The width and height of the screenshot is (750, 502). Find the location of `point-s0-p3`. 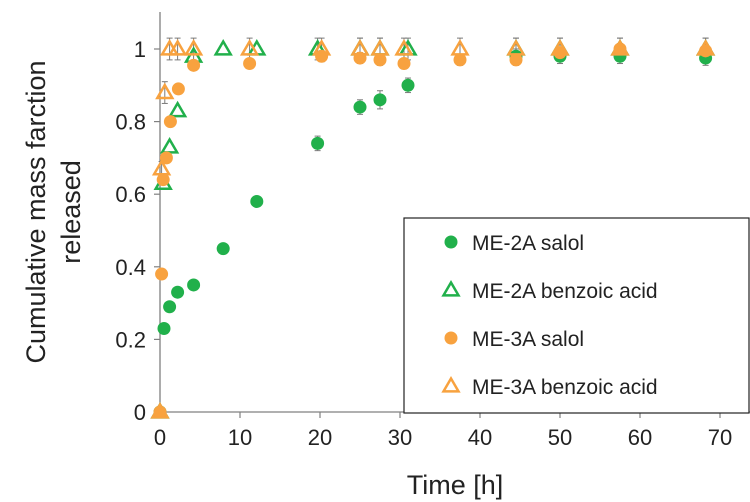

point-s0-p3 is located at coordinates (178, 292).